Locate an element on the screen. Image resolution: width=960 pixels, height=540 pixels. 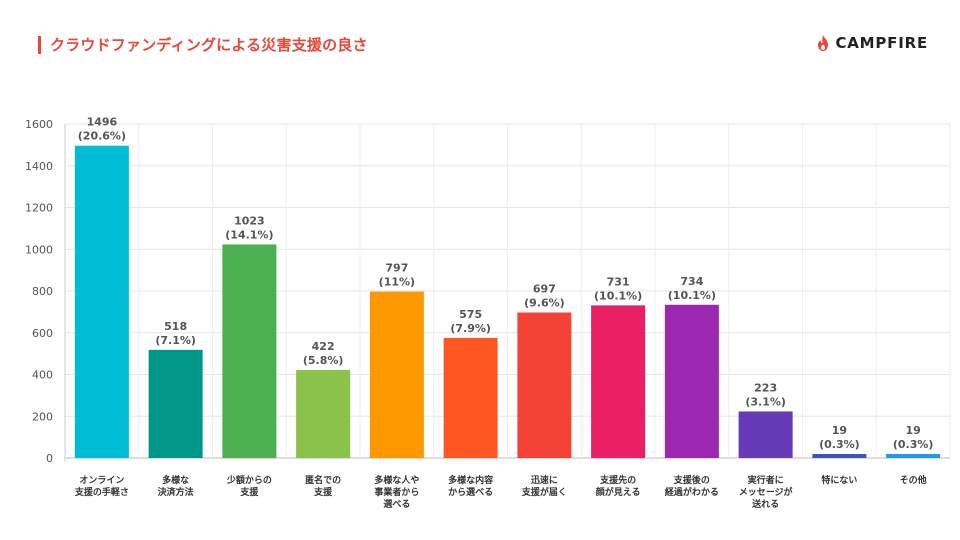
x-category-label: 送れる is located at coordinates (765, 504).